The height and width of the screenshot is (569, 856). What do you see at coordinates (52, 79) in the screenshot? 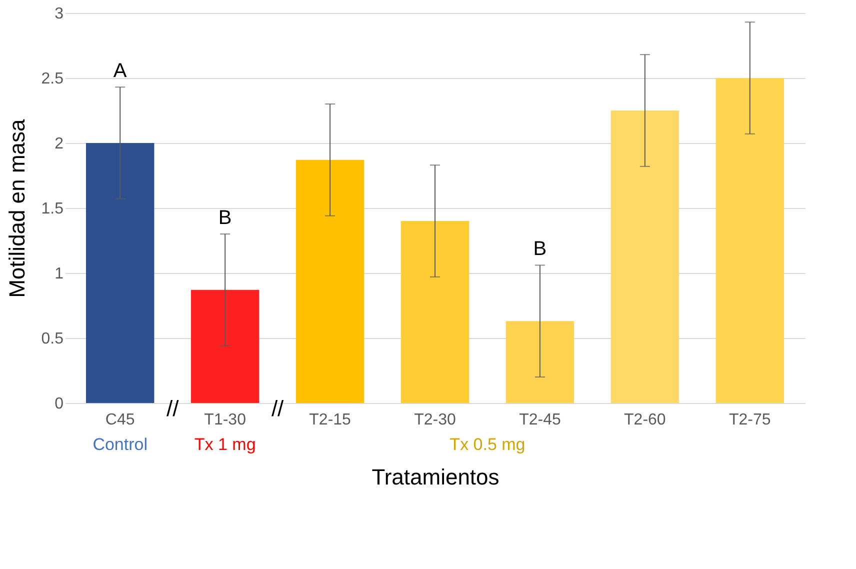
I see `y-tick-label: 2.5` at bounding box center [52, 79].